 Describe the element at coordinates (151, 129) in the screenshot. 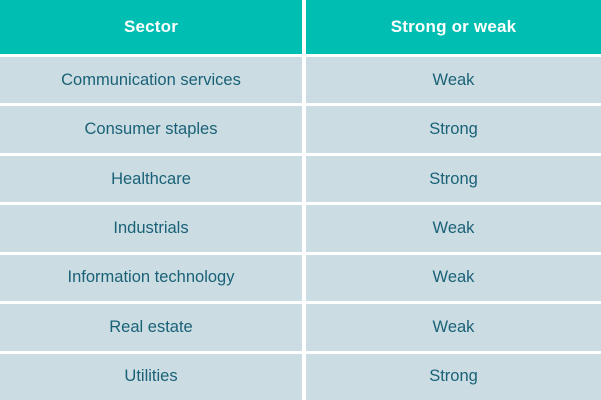

I see `sector-cell: Consumer staples` at that location.